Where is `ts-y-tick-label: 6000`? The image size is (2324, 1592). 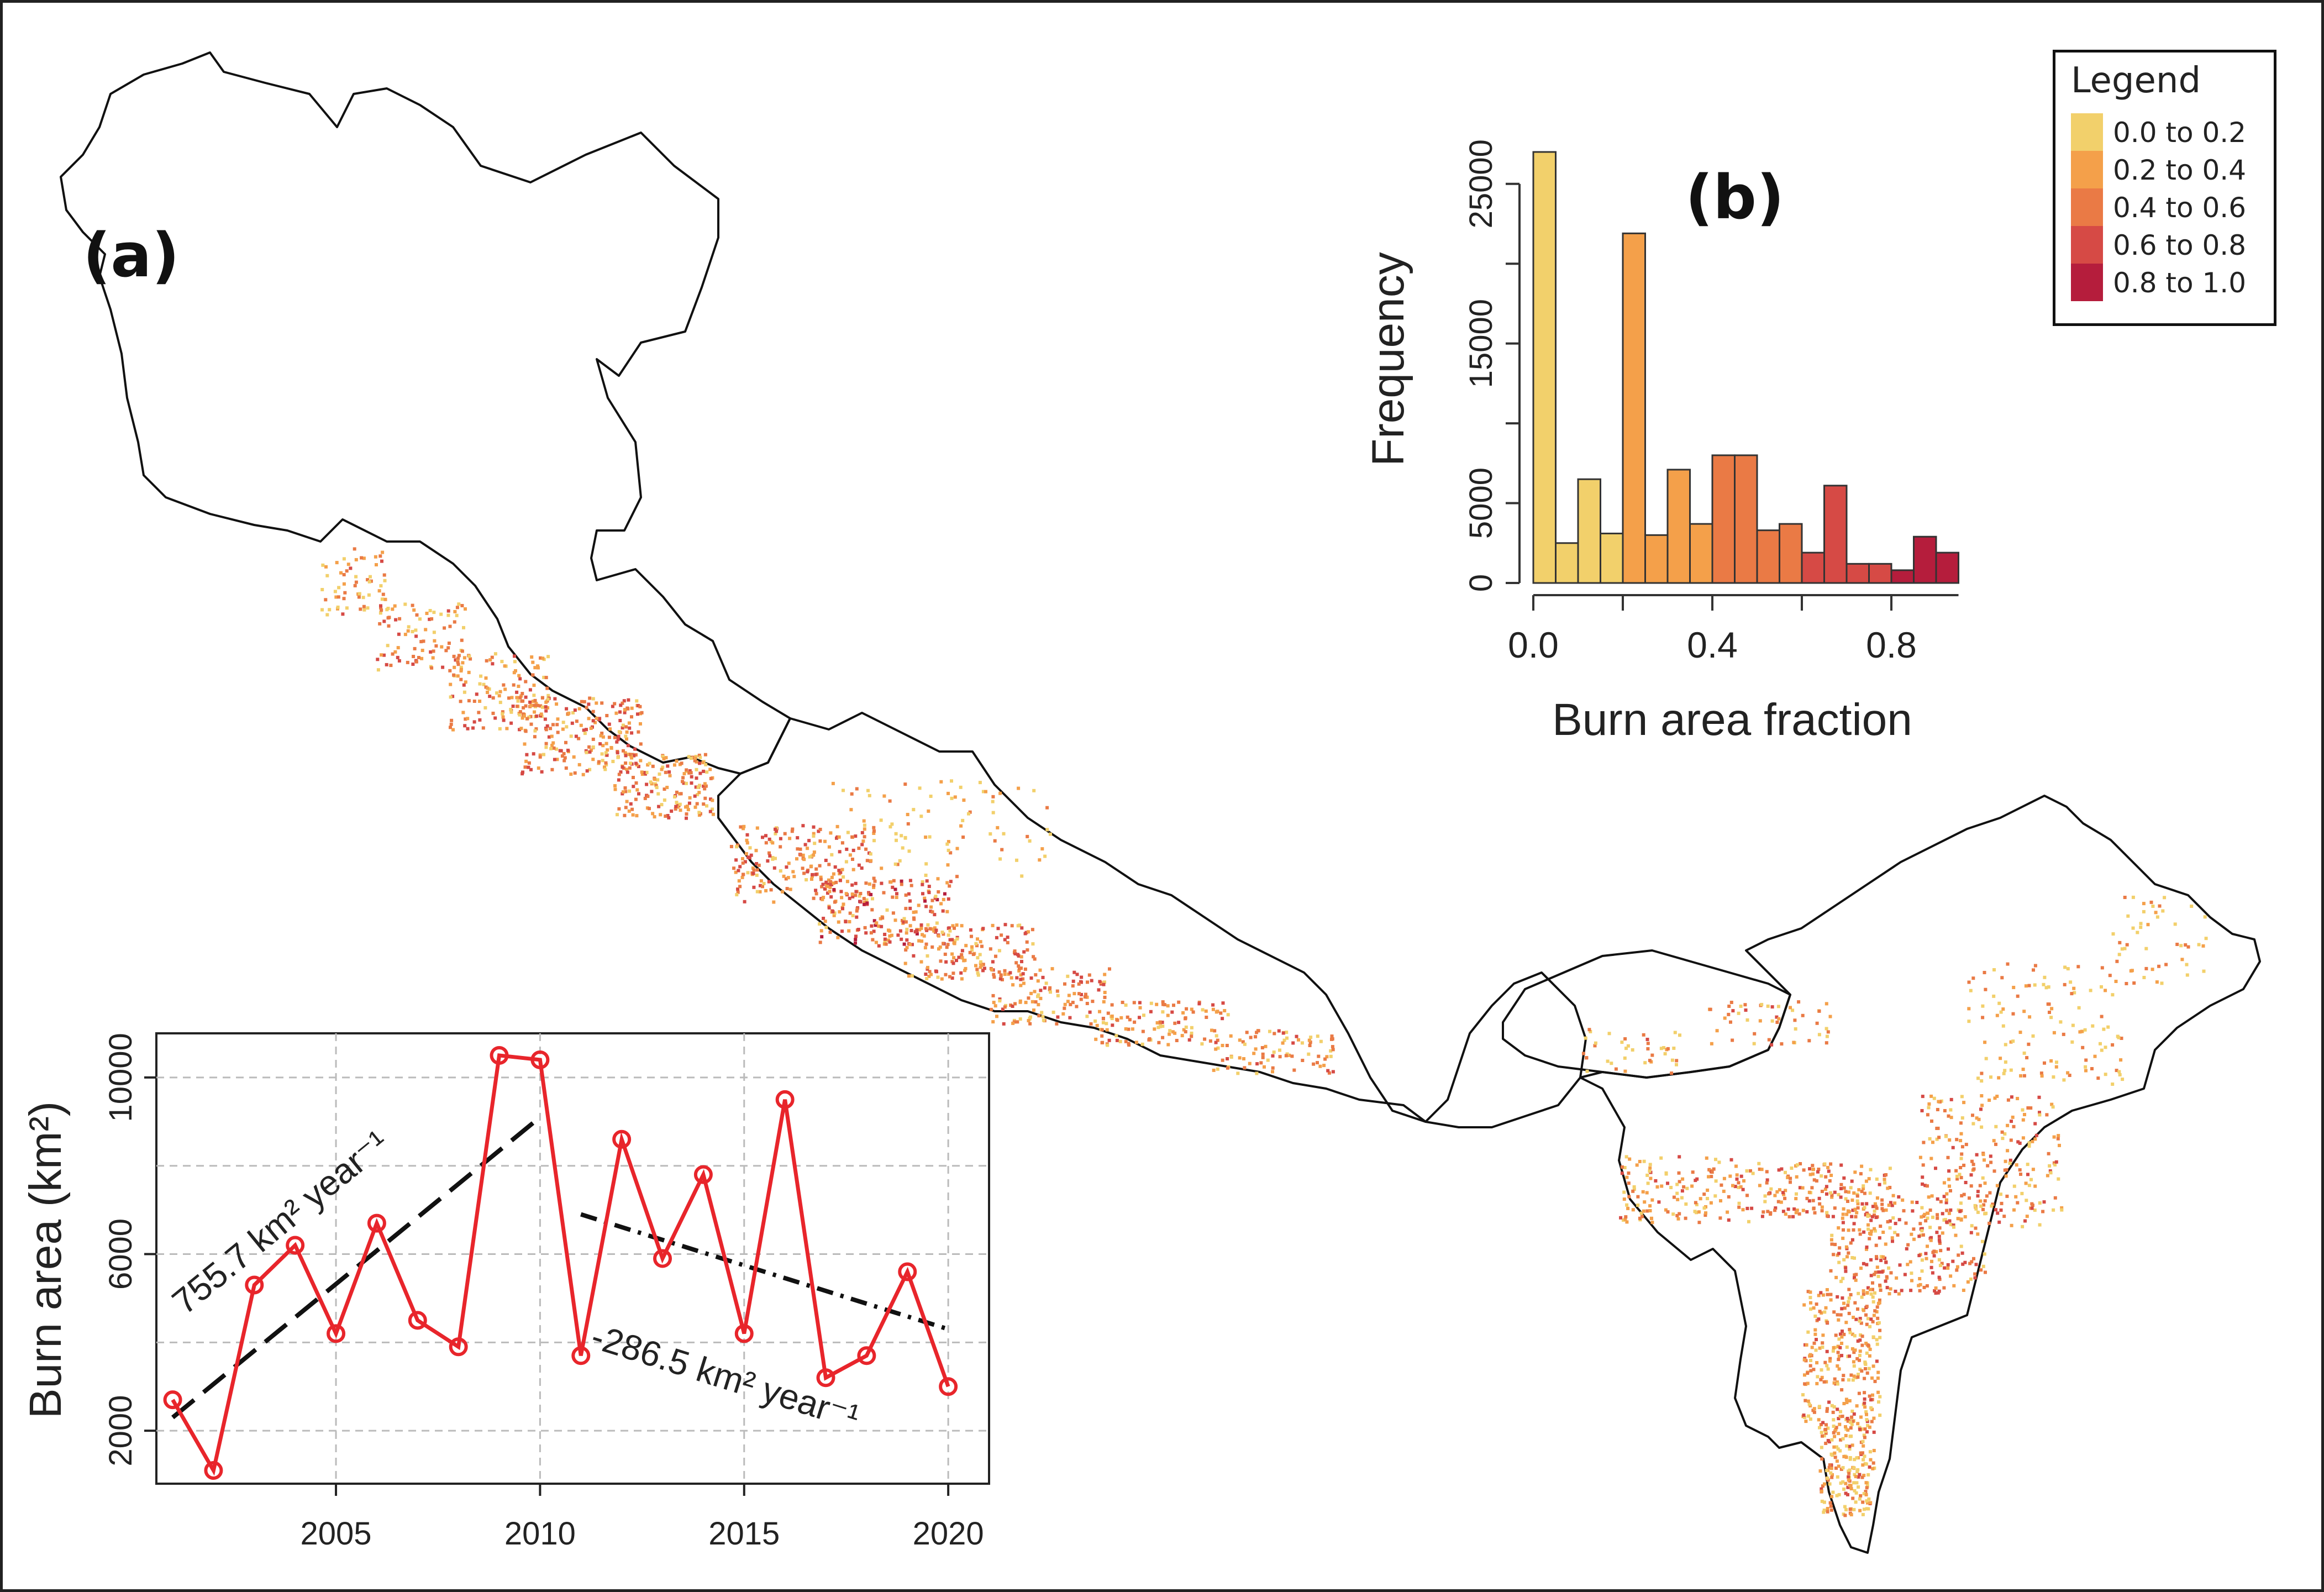
ts-y-tick-label: 6000 is located at coordinates (121, 1254).